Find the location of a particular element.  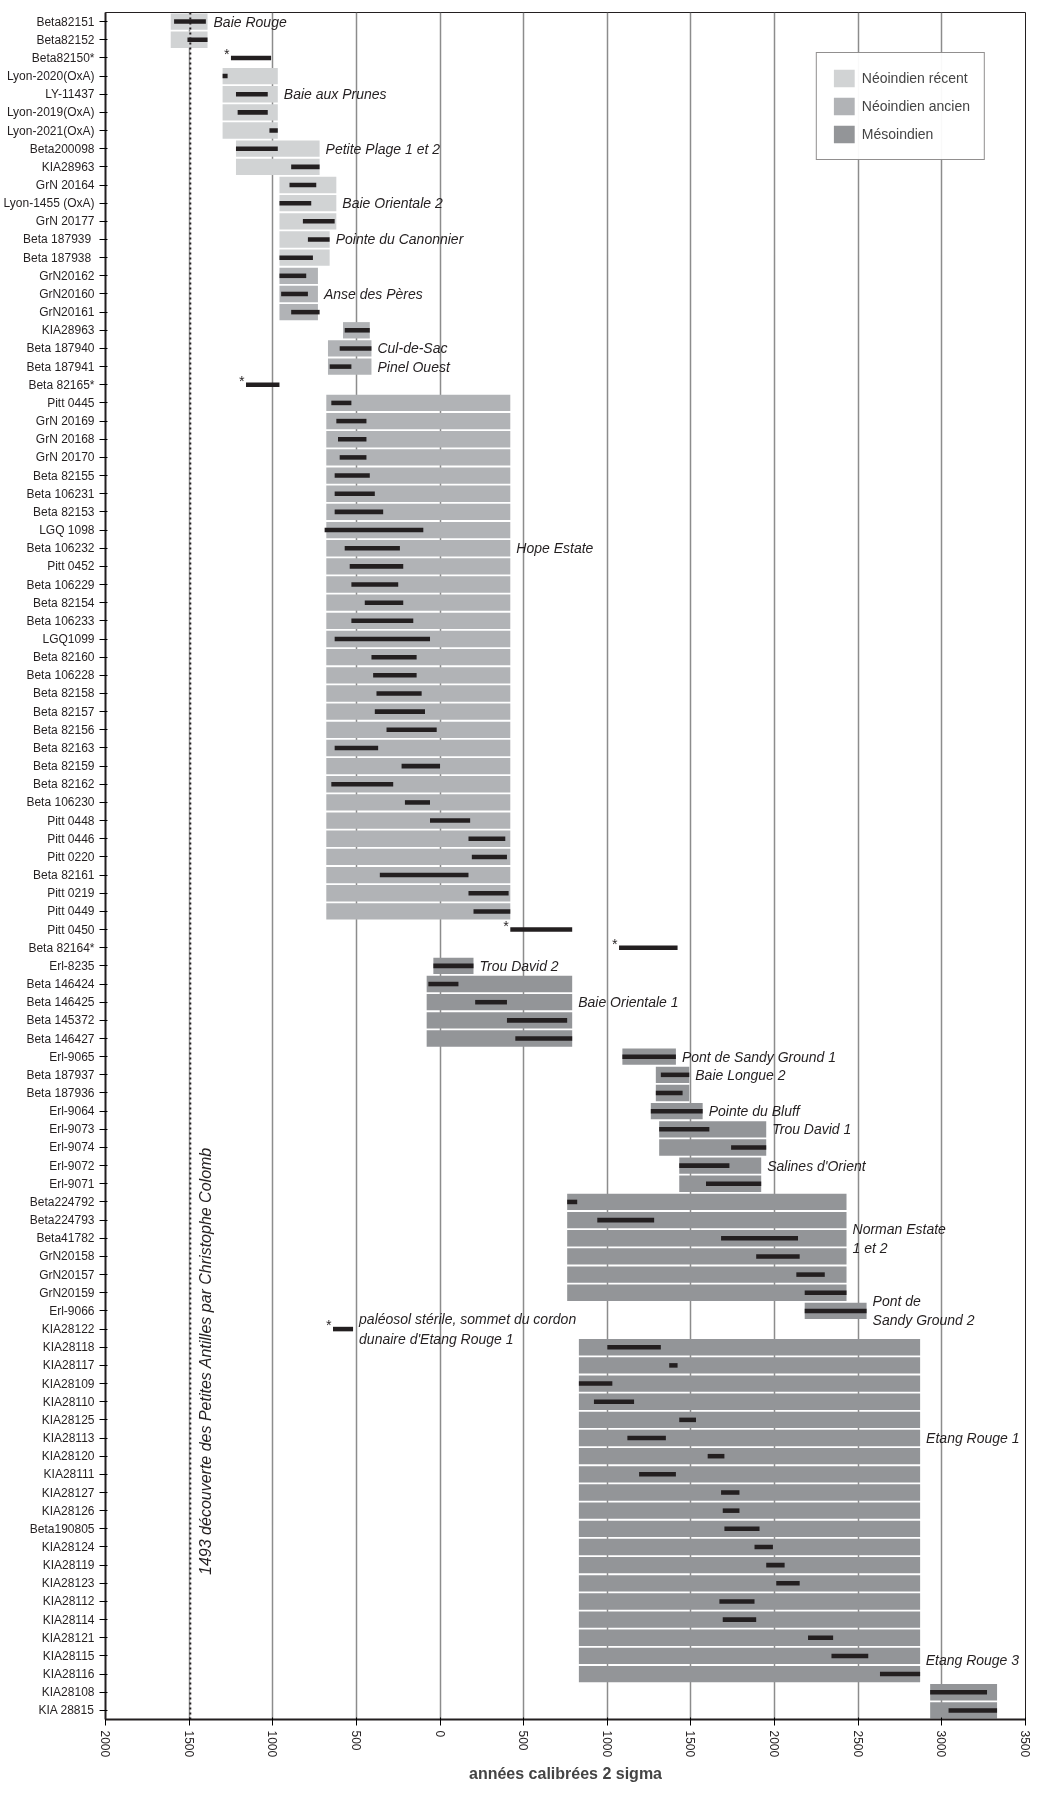

annotation: Pointe du Canonnier is located at coordinates (400, 239).